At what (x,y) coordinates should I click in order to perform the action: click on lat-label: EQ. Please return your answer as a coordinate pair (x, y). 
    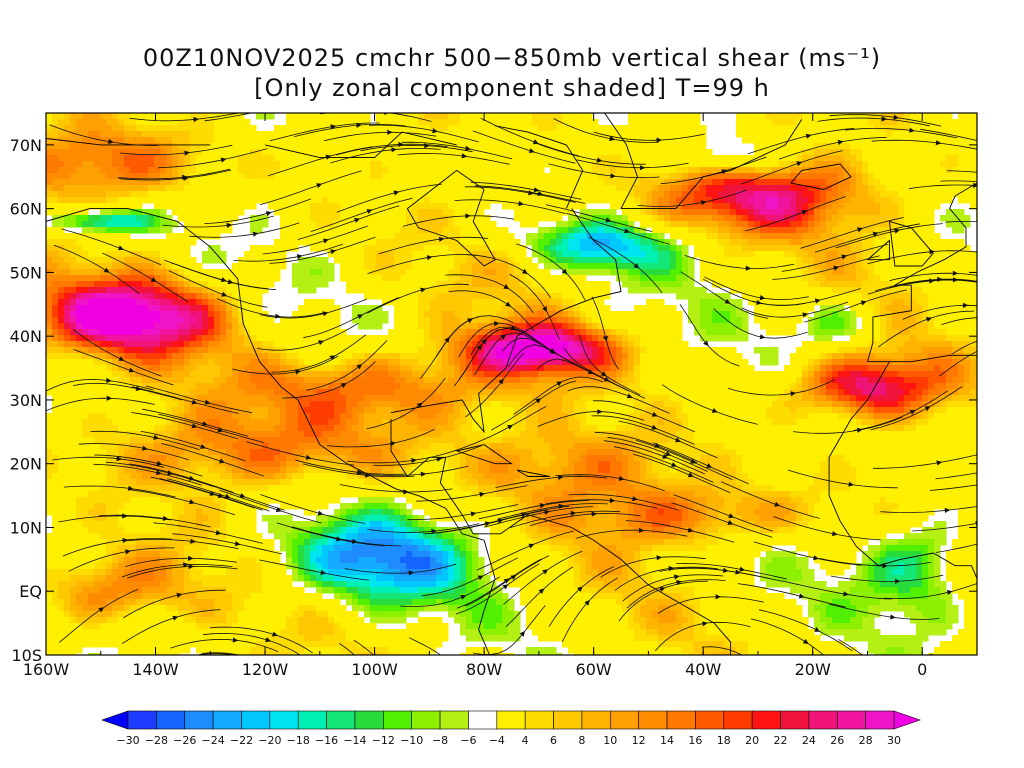
    Looking at the image, I should click on (30, 591).